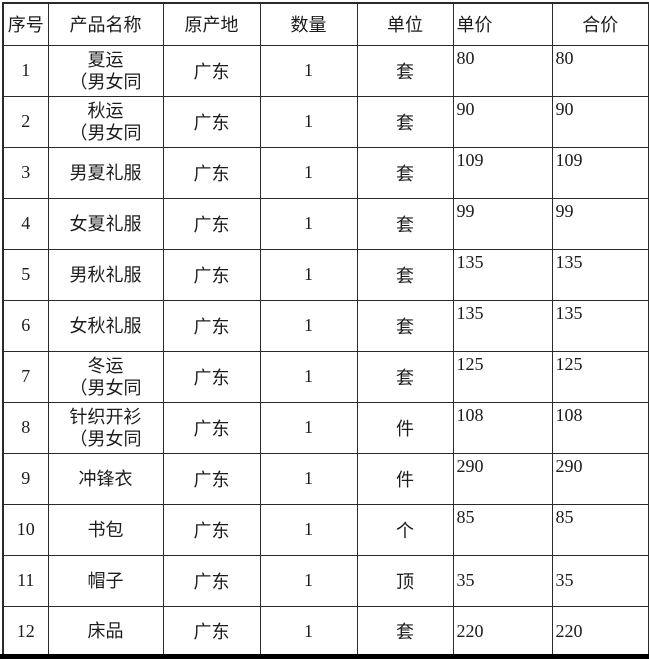 The width and height of the screenshot is (649, 661). What do you see at coordinates (600, 121) in the screenshot?
I see `cell-total-price: 90` at bounding box center [600, 121].